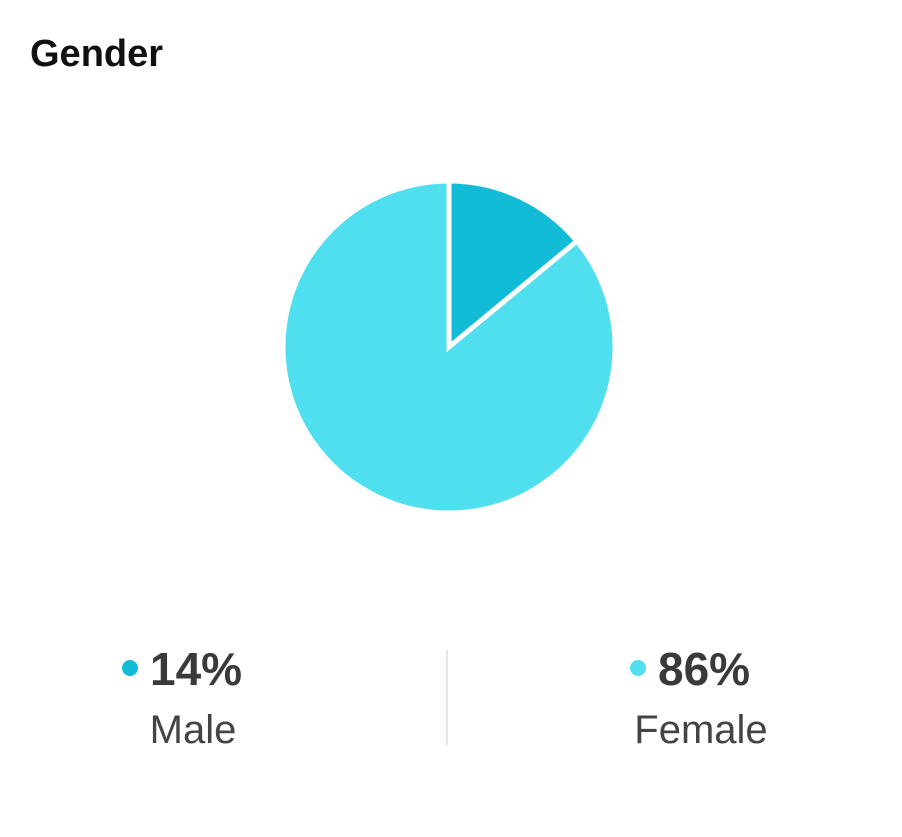 Image resolution: width=902 pixels, height=837 pixels. What do you see at coordinates (513, 265) in the screenshot?
I see `pie-slice` at bounding box center [513, 265].